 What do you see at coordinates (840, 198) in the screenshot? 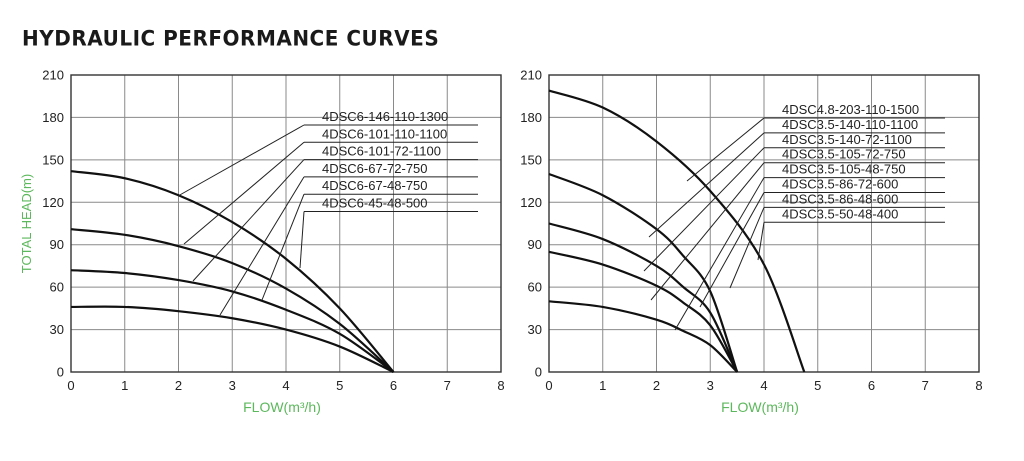
I see `legend-label: 4DSC3.5-86-48-600` at bounding box center [840, 198].